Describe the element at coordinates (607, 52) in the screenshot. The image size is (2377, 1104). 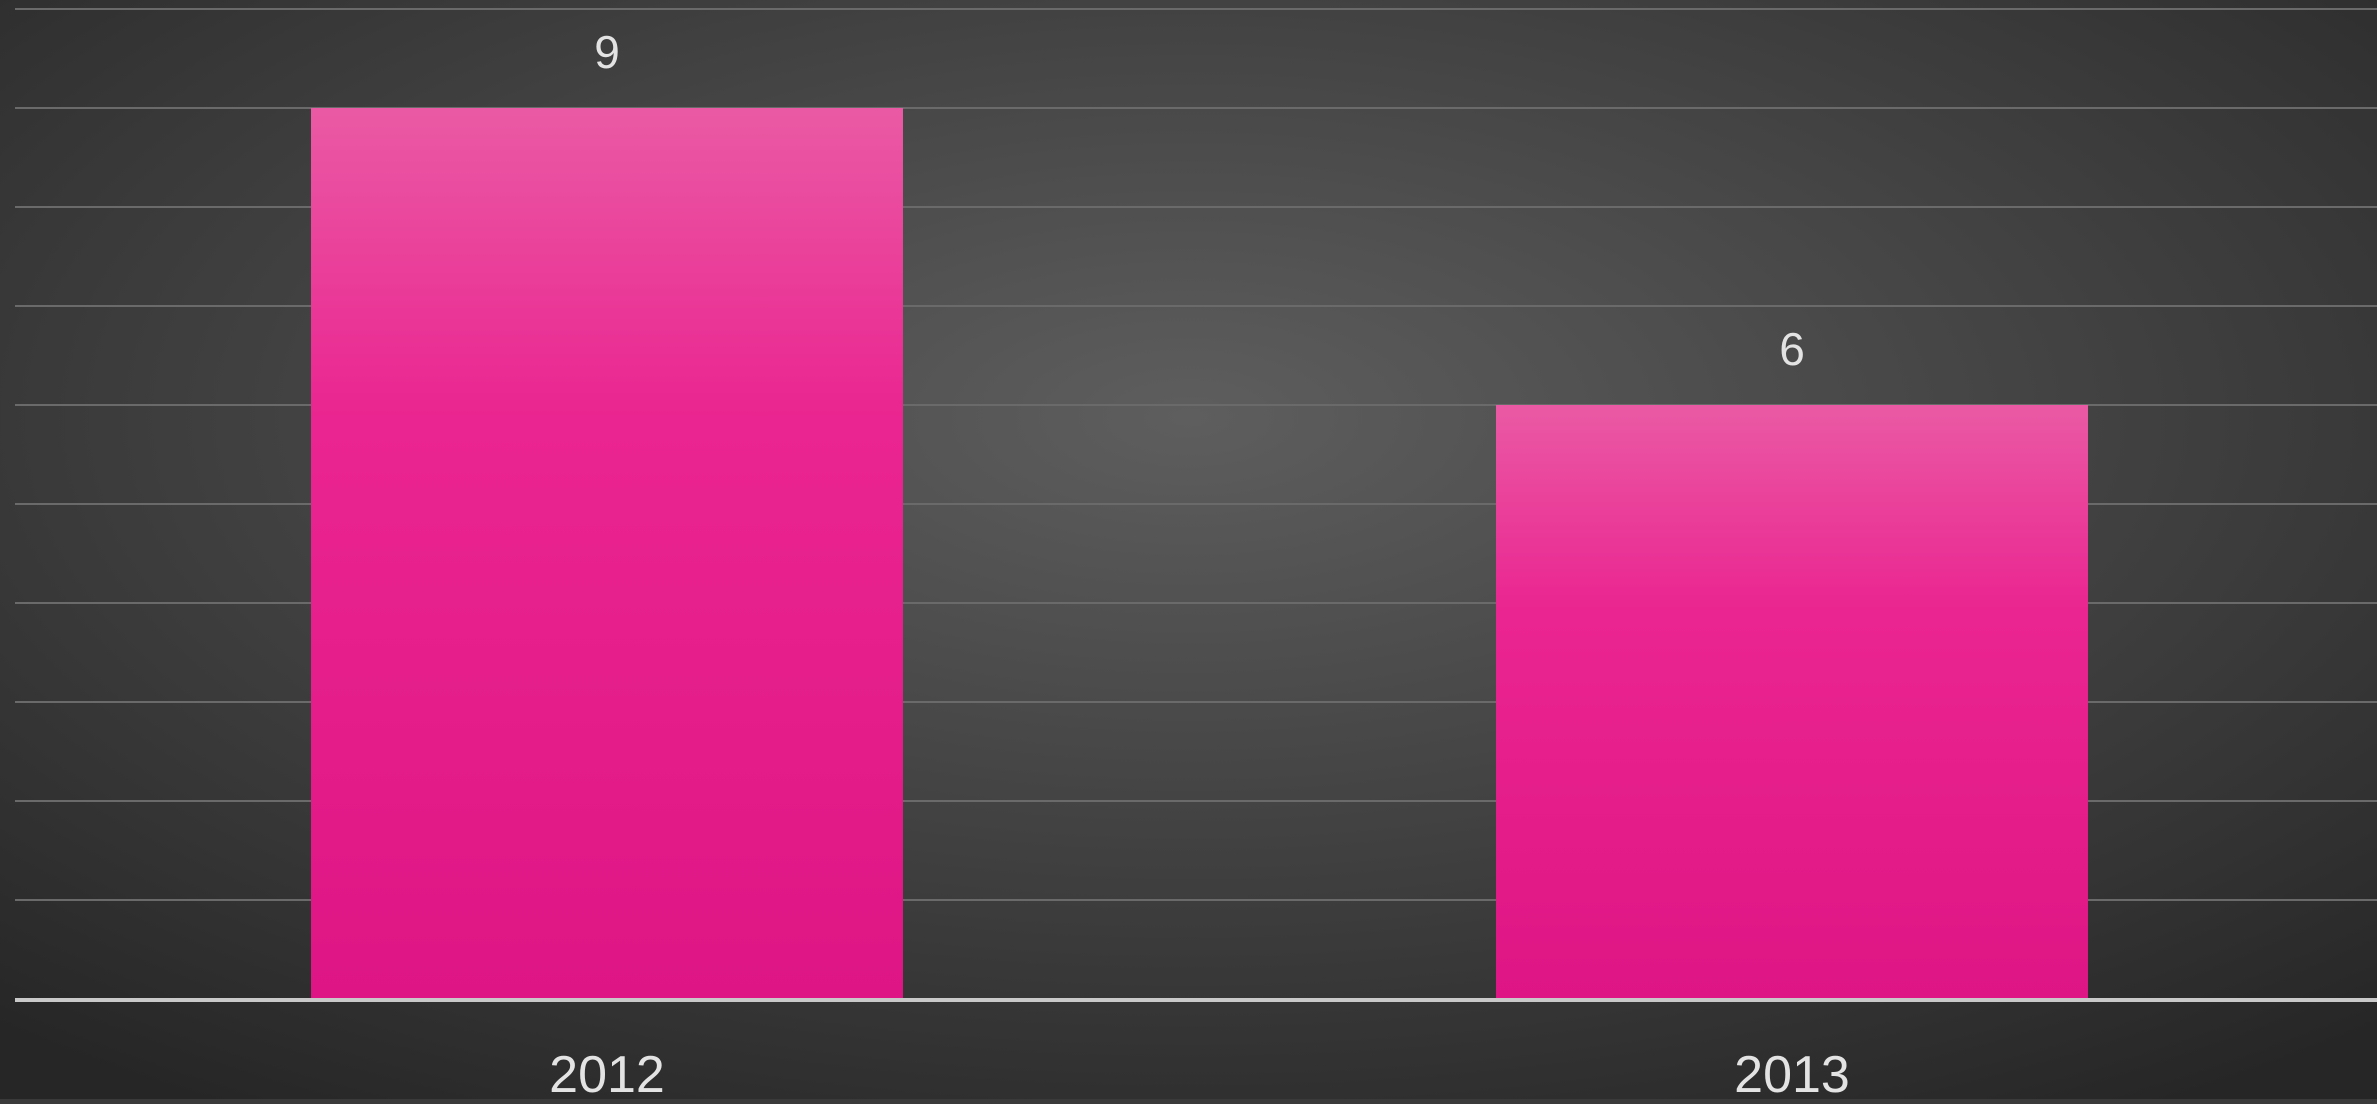
I see `data-label-2012: 9` at that location.